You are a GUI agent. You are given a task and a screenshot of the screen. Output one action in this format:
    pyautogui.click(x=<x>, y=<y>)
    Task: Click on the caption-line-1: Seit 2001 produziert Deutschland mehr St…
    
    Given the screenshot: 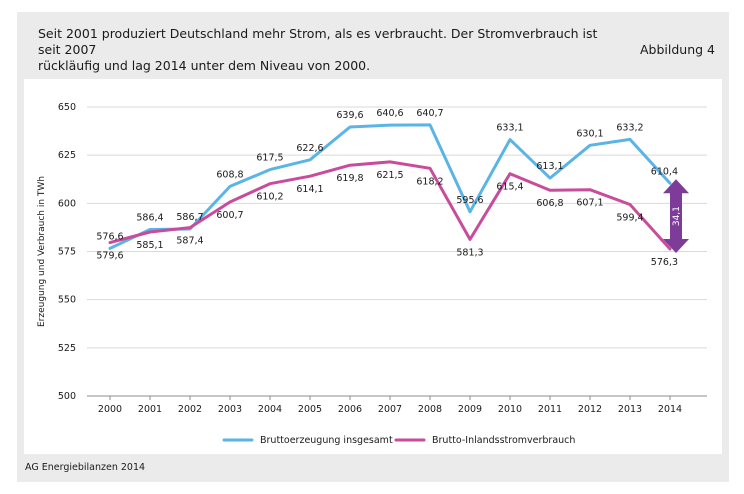 What is the action you would take?
    pyautogui.click(x=318, y=41)
    